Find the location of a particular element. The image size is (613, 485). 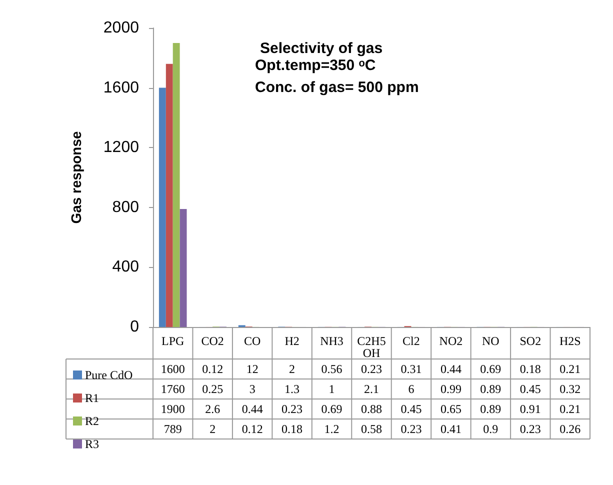

data-label: 0.41 is located at coordinates (451, 429).